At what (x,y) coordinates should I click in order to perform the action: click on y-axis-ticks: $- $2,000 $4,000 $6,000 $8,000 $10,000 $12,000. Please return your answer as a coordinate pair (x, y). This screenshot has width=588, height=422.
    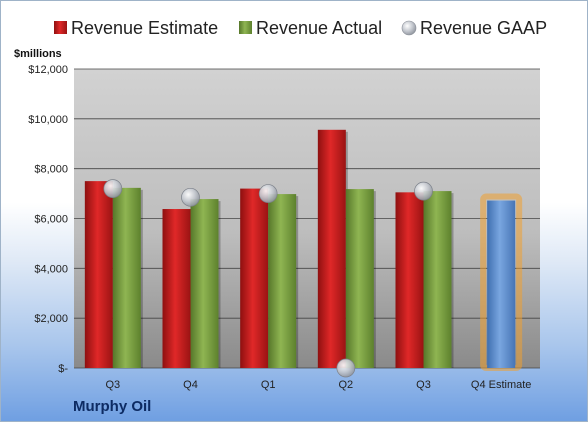
    Looking at the image, I should click on (48, 219).